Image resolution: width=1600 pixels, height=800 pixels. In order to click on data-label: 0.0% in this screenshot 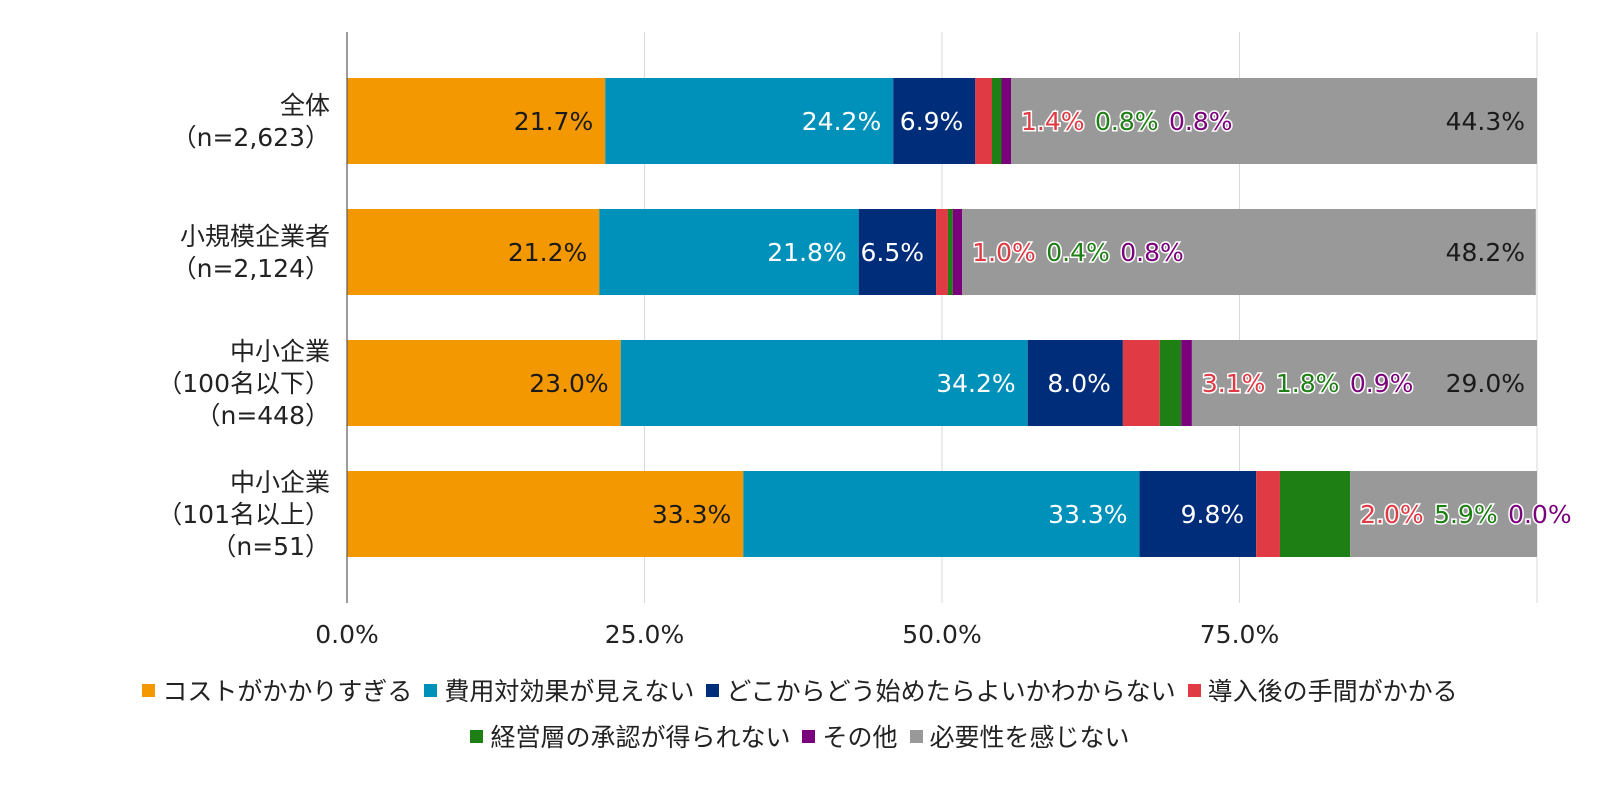, I will do `click(1540, 514)`.